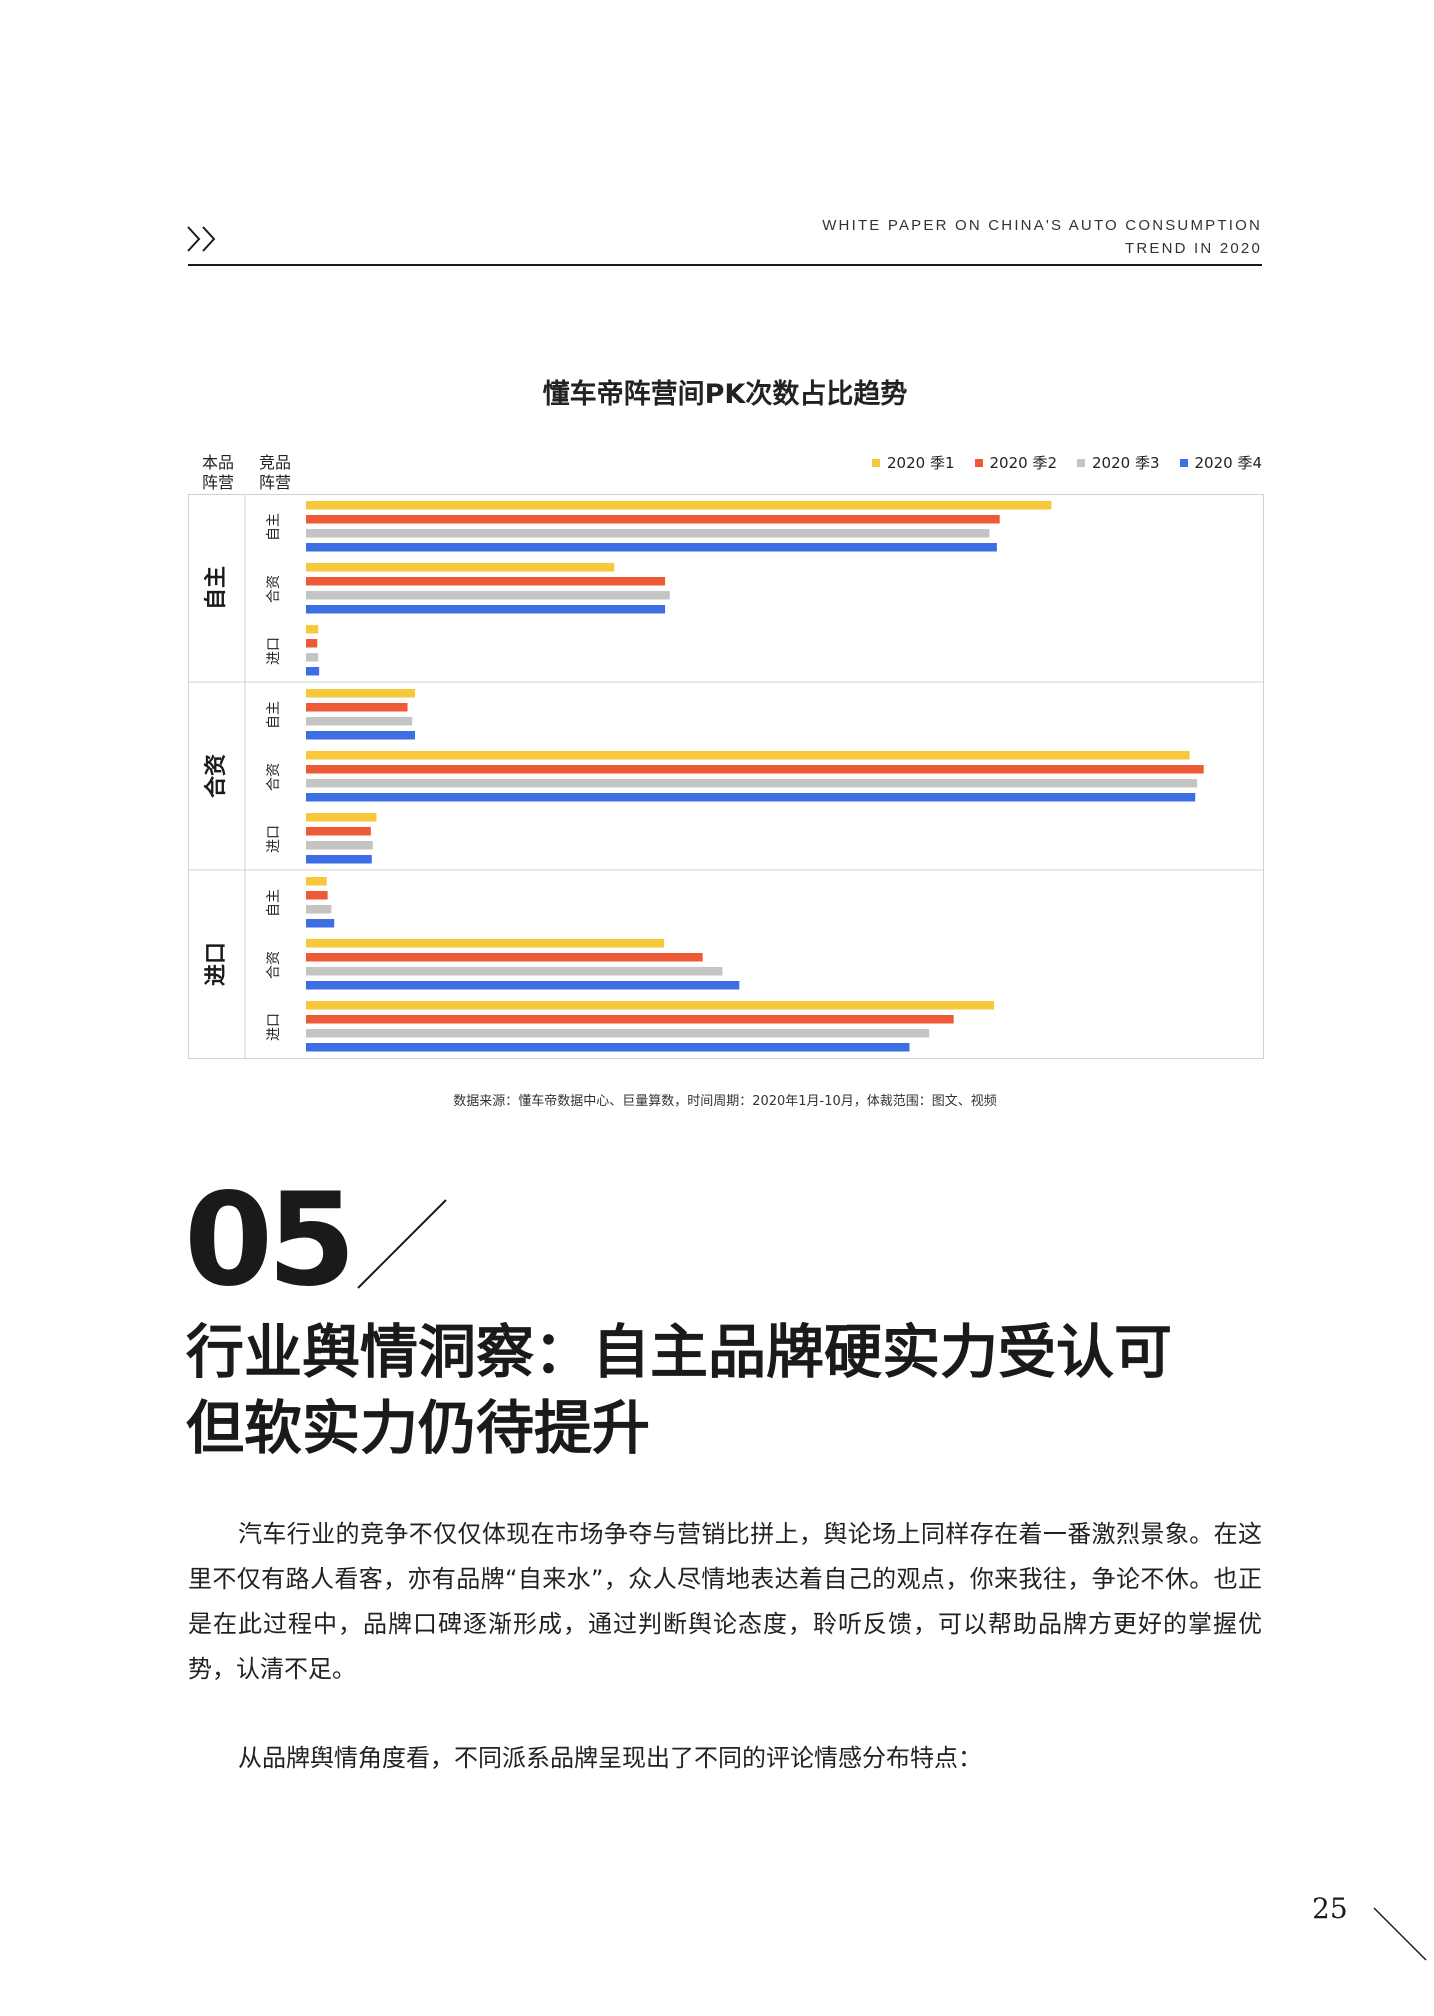  Describe the element at coordinates (216, 964) in the screenshot. I see `group-label: 进口` at that location.